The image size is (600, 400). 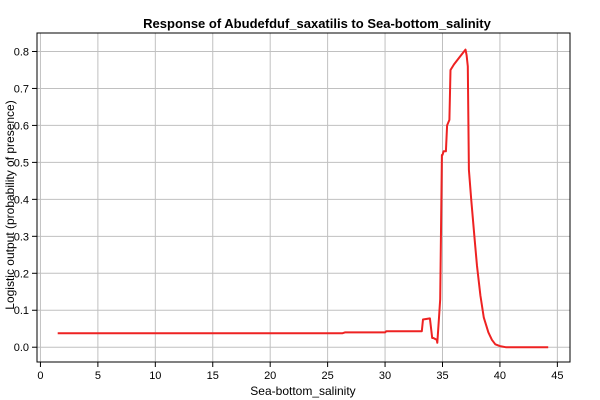 What do you see at coordinates (155, 376) in the screenshot?
I see `x-tick-label: 10` at bounding box center [155, 376].